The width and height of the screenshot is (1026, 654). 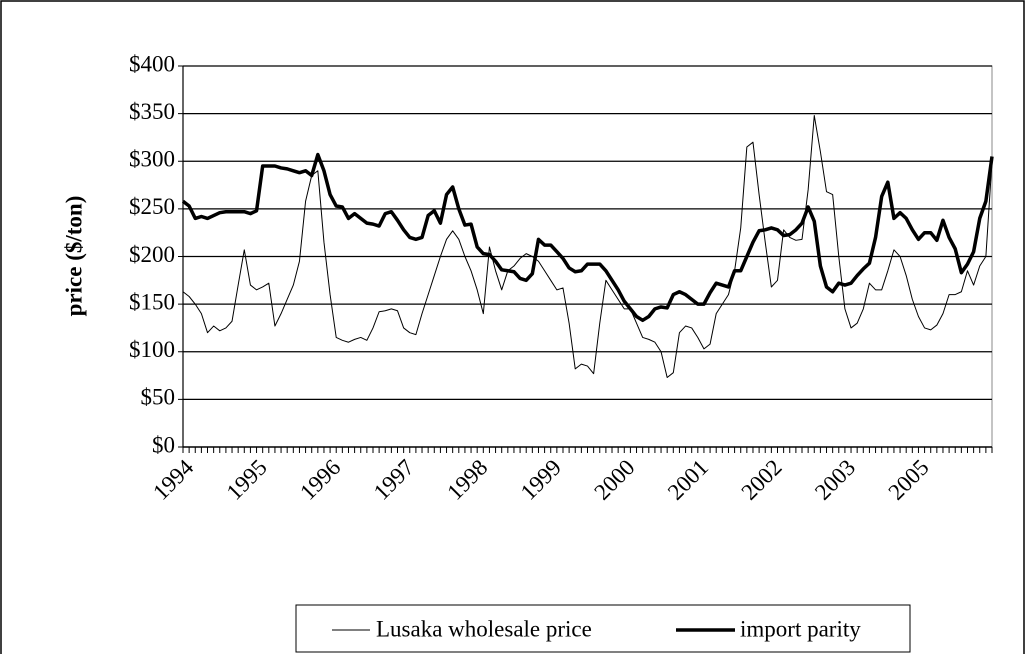 I want to click on y-tick-label: $150, so click(x=152, y=301).